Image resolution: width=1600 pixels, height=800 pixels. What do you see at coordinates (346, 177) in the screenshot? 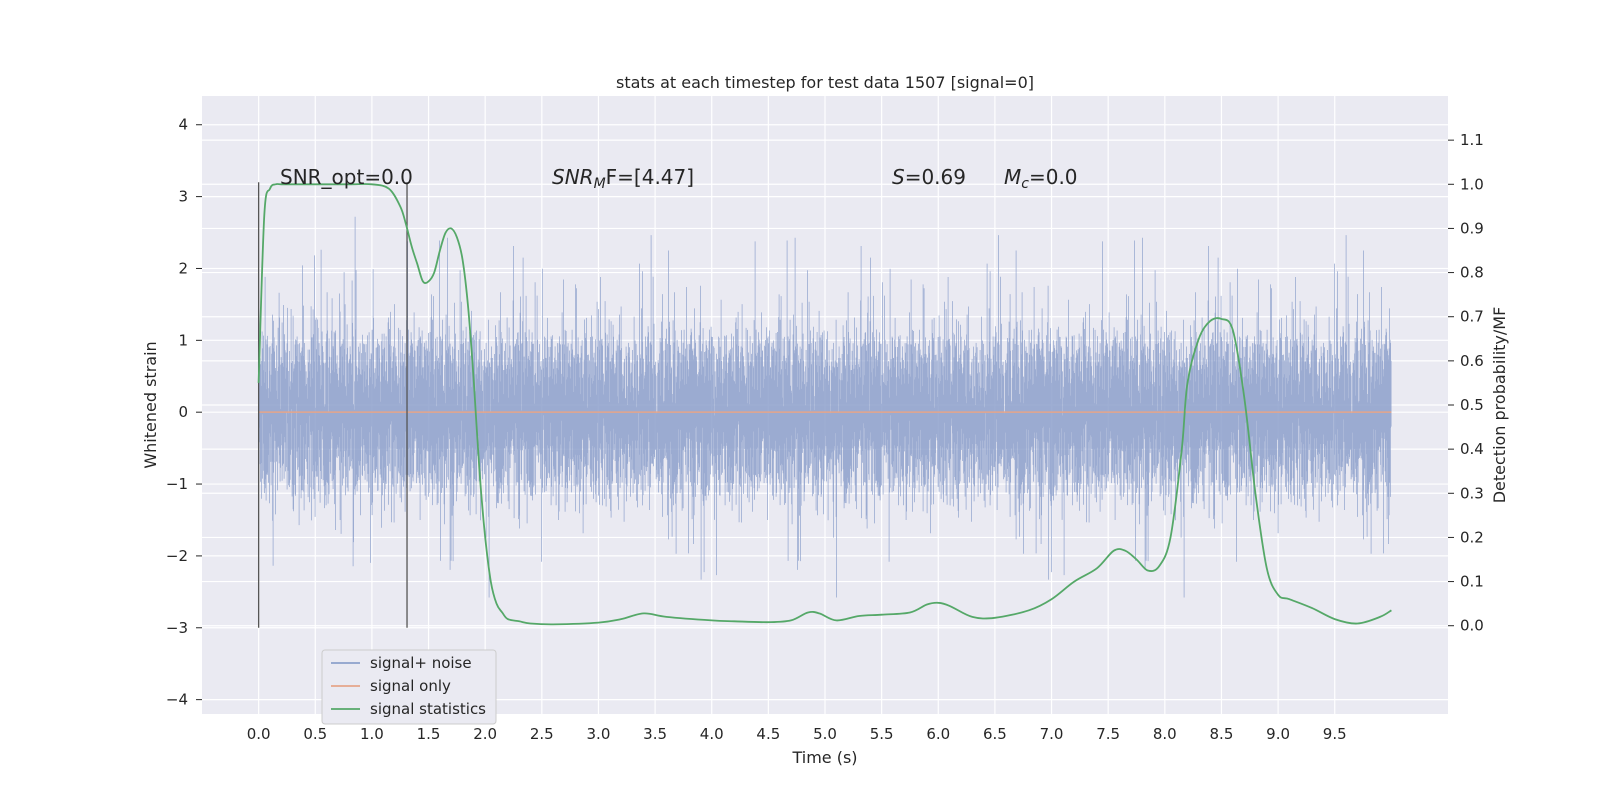
I see `annotation-snr-opt: SNR_opt=0.0` at bounding box center [346, 177].